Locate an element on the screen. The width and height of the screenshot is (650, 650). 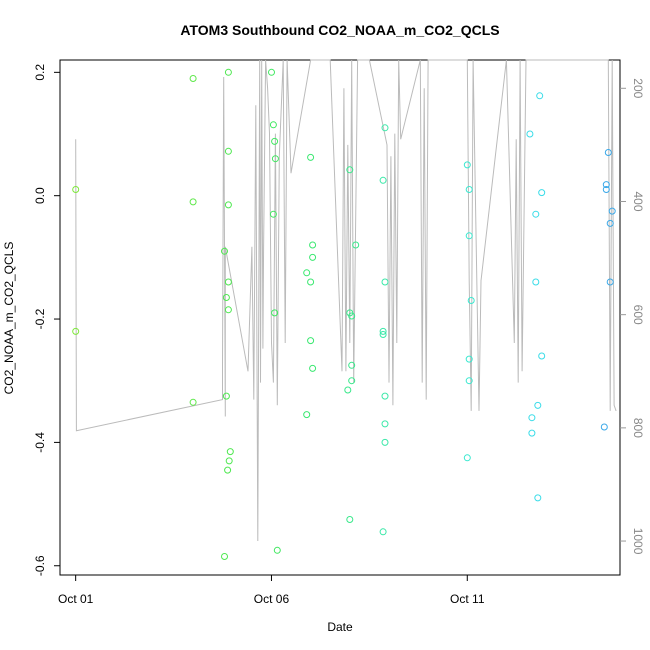
y2-tick-label-1: 400 is located at coordinates (638, 201).